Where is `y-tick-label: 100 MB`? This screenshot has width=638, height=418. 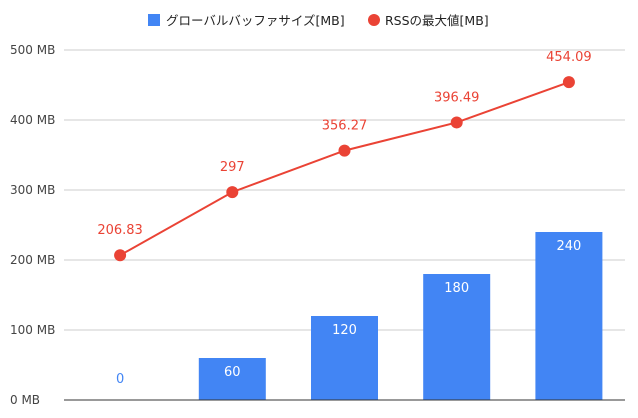
y-tick-label: 100 MB is located at coordinates (32, 330).